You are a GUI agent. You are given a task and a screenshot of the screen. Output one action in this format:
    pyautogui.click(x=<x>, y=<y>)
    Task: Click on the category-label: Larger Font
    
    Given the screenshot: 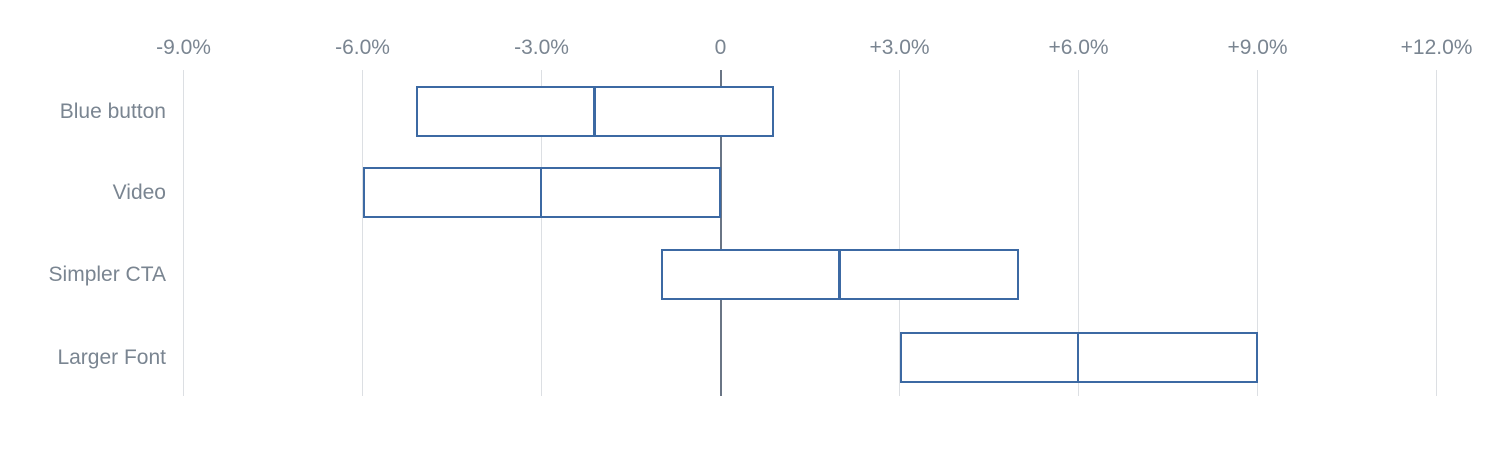 What is the action you would take?
    pyautogui.click(x=111, y=357)
    